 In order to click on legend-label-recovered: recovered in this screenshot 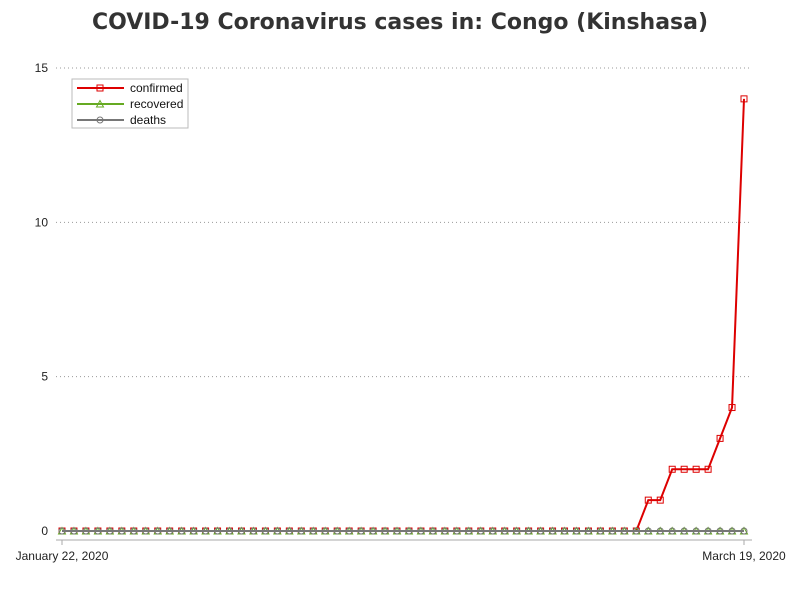, I will do `click(156, 104)`.